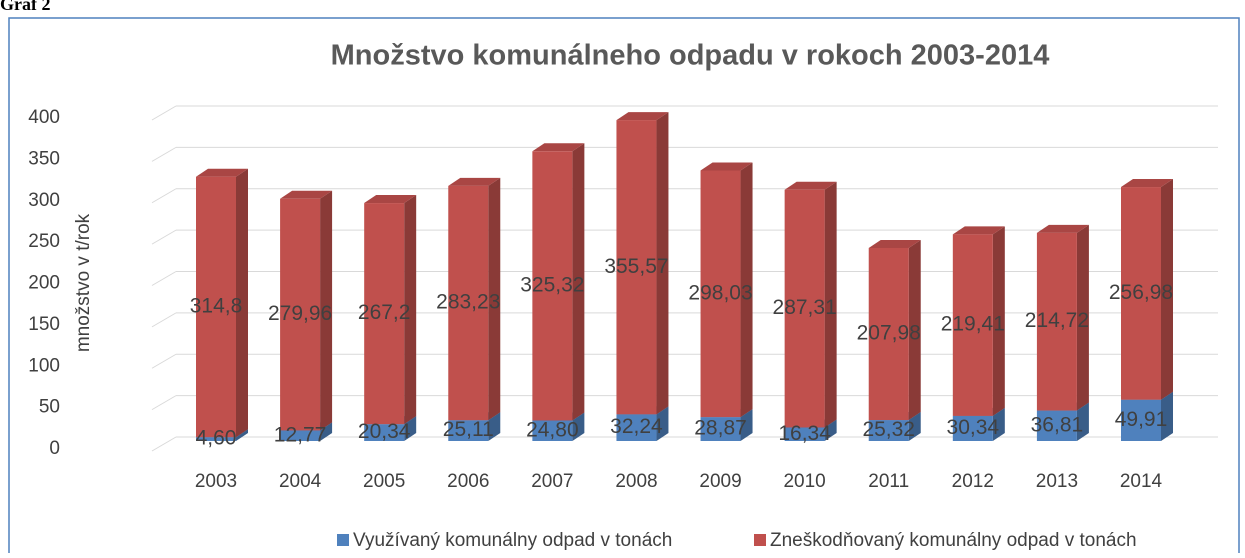  I want to click on data-label: 256,98, so click(1141, 292).